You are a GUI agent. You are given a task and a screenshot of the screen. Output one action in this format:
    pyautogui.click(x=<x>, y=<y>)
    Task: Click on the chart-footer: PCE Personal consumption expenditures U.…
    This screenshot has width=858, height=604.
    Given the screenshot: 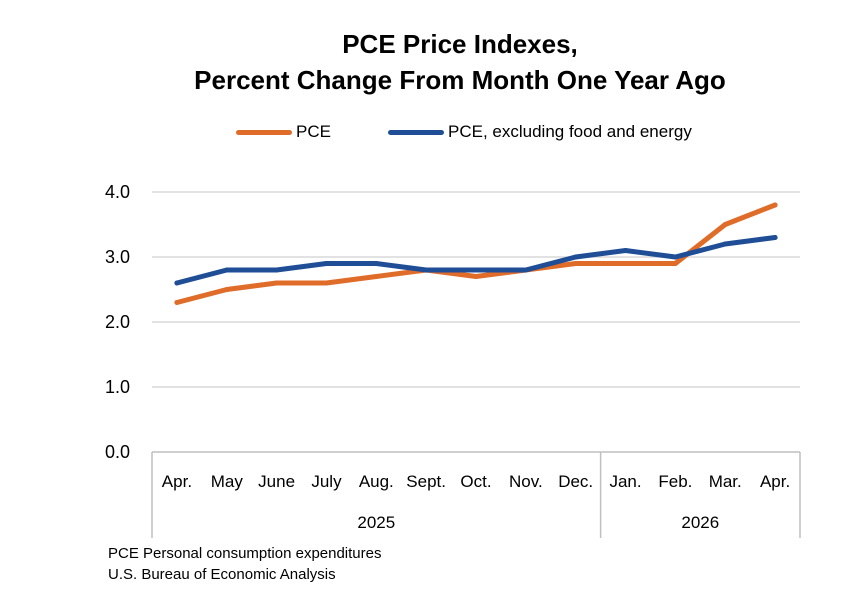 What is the action you would take?
    pyautogui.click(x=245, y=564)
    